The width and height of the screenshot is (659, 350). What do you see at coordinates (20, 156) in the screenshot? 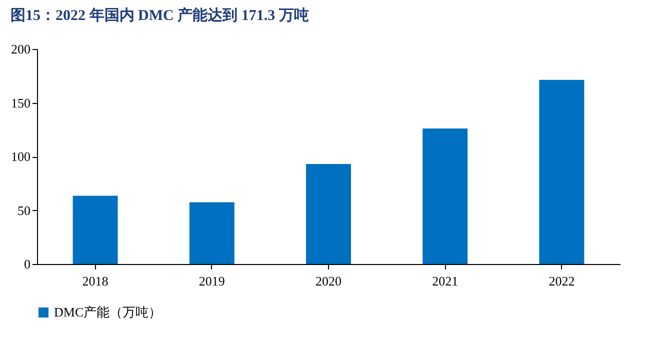
I see `y-tick-label: 100` at bounding box center [20, 156].